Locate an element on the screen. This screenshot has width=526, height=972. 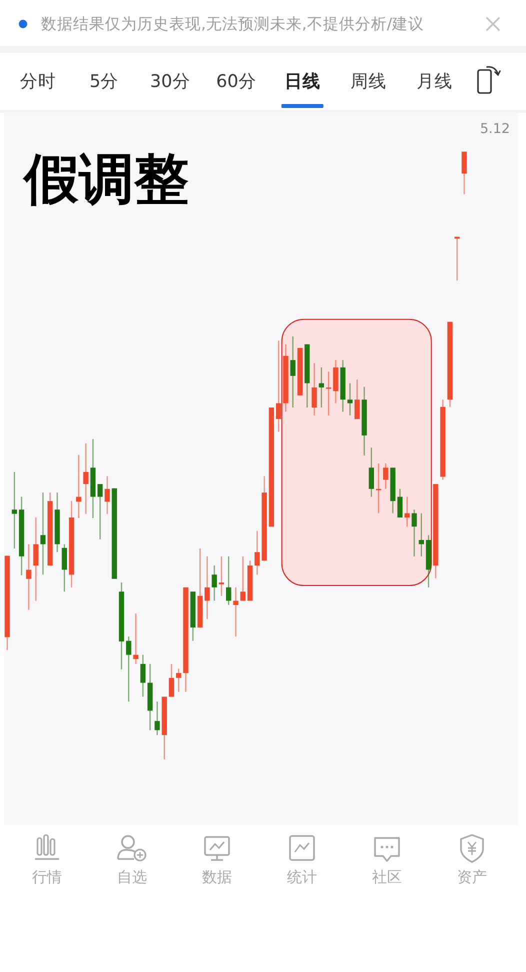
text: 周线 is located at coordinates (368, 82).